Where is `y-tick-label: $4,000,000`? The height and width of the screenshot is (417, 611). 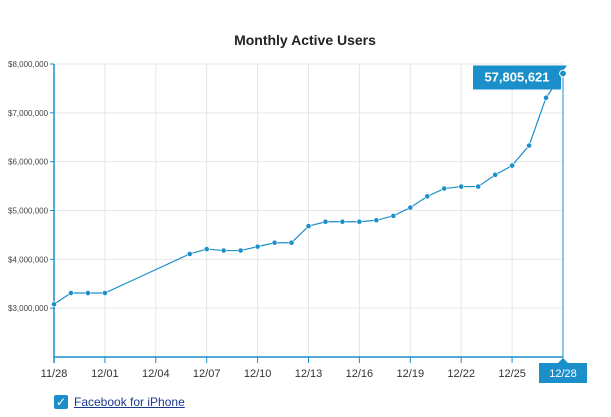
y-tick-label: $4,000,000 is located at coordinates (28, 259).